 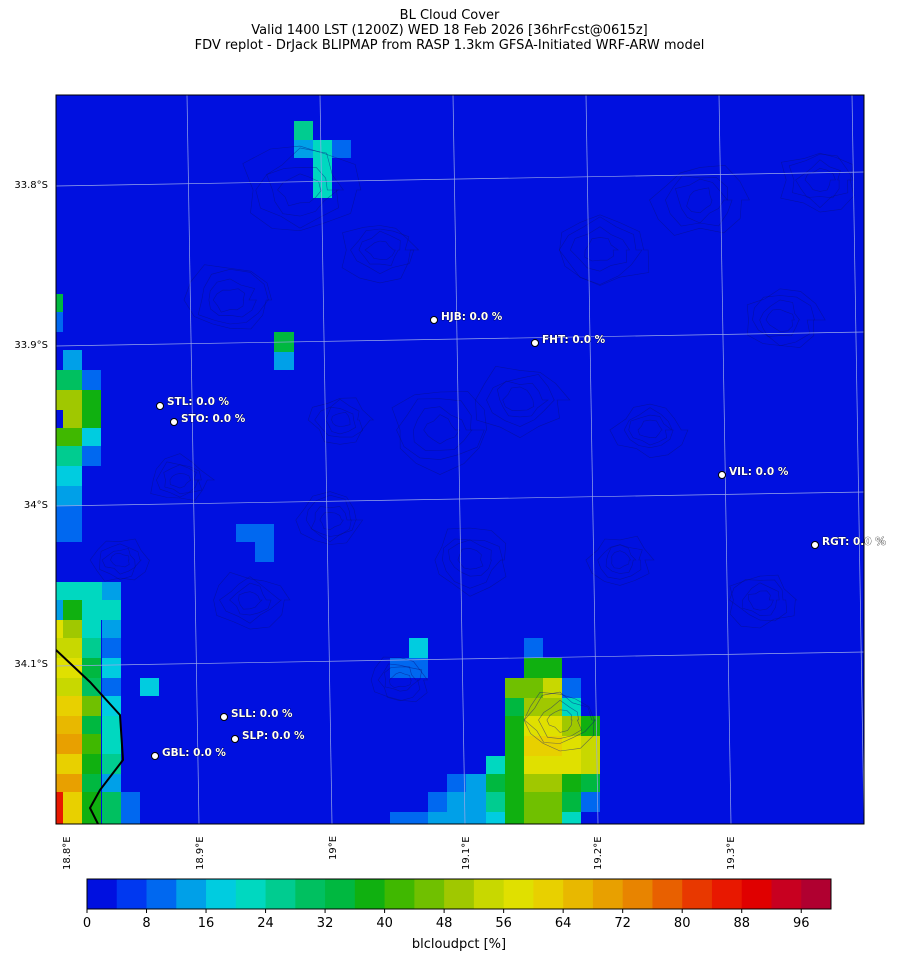 I want to click on lat-label: 34.1°S, so click(x=31, y=664).